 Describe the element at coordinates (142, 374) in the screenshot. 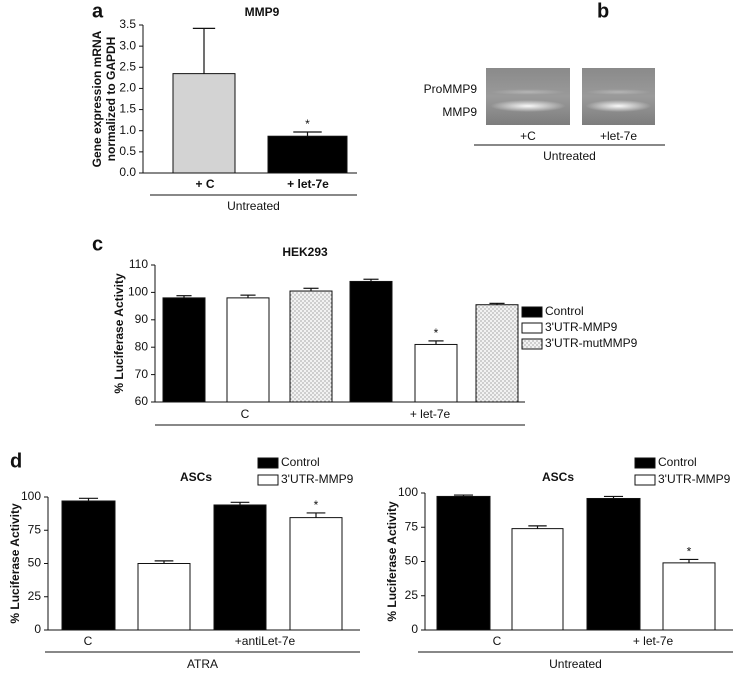

I see `y-tick-label: 70` at that location.